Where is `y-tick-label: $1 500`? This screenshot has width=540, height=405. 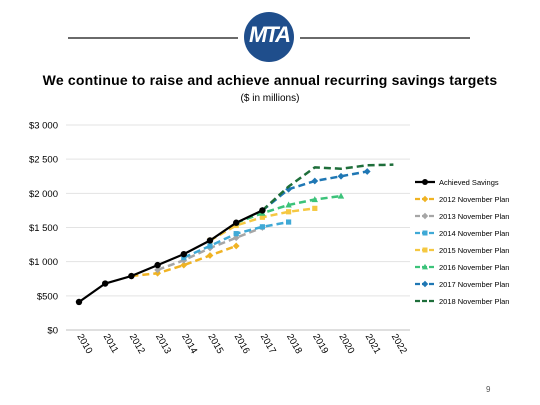
y-tick-label: $1 500 is located at coordinates (43, 228).